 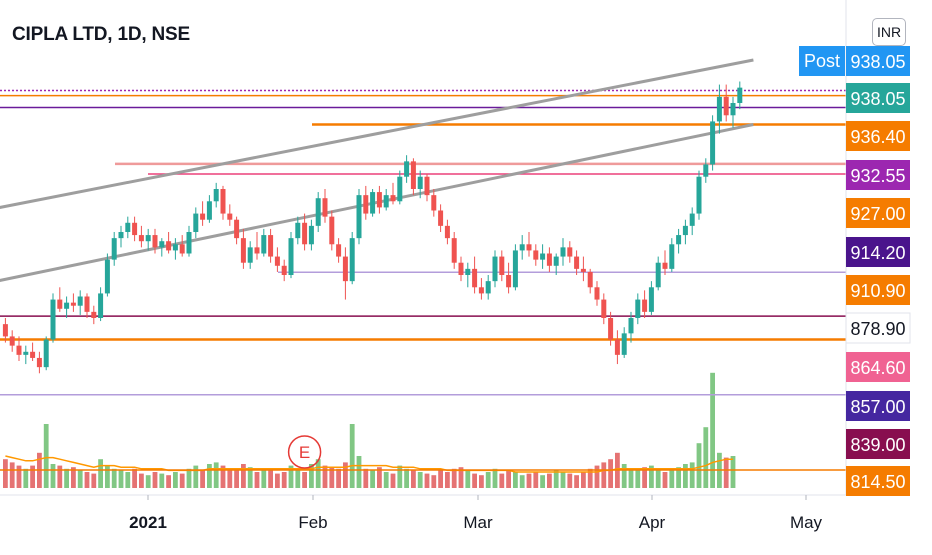 I want to click on price-label-value: 839.00, so click(x=877, y=445).